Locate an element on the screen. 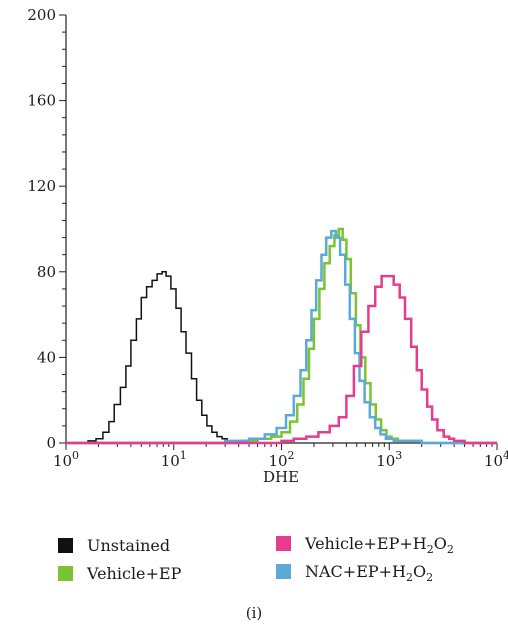 The width and height of the screenshot is (508, 631). x-tick-label: 10³ is located at coordinates (389, 459).